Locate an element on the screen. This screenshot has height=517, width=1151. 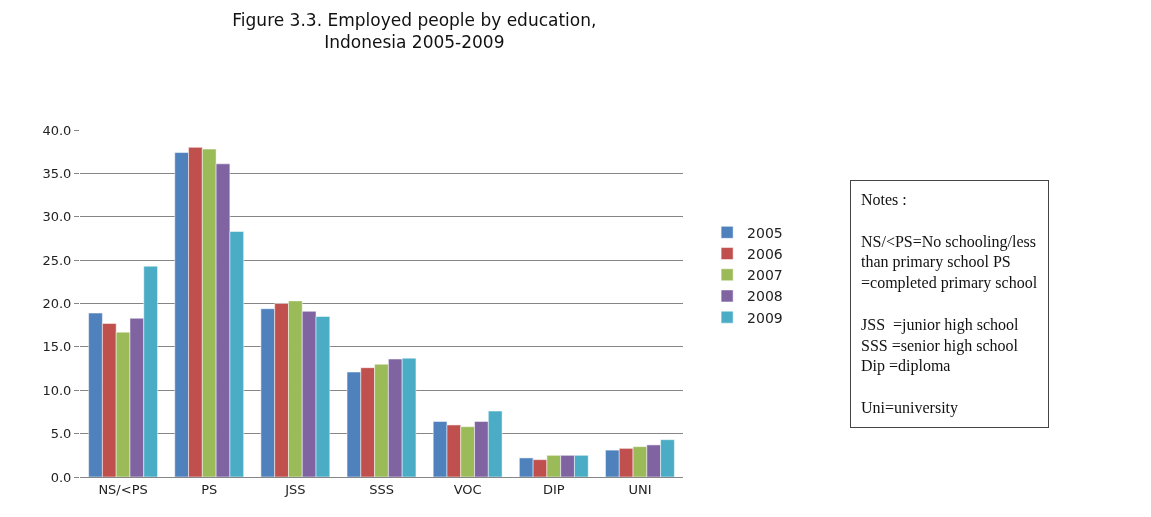
y-tick-label: 15.0 is located at coordinates (57, 347).